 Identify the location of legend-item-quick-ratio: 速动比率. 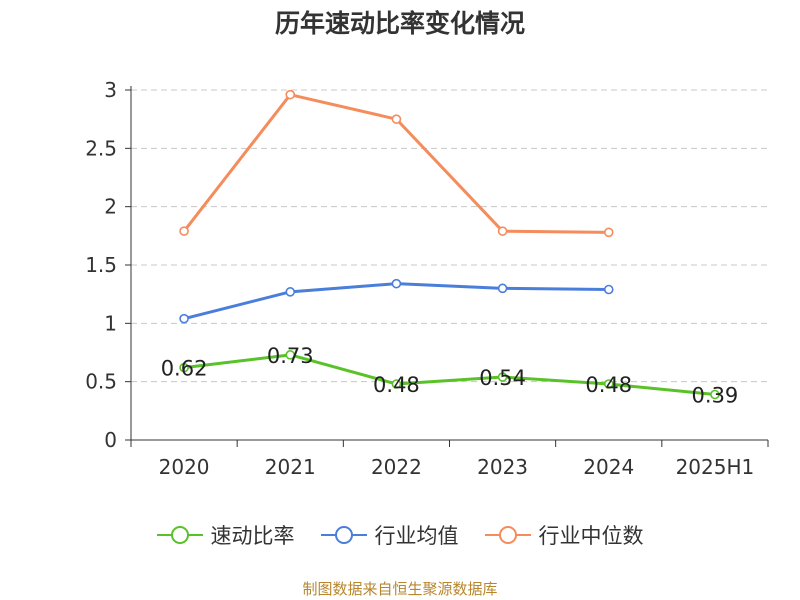
(225, 535).